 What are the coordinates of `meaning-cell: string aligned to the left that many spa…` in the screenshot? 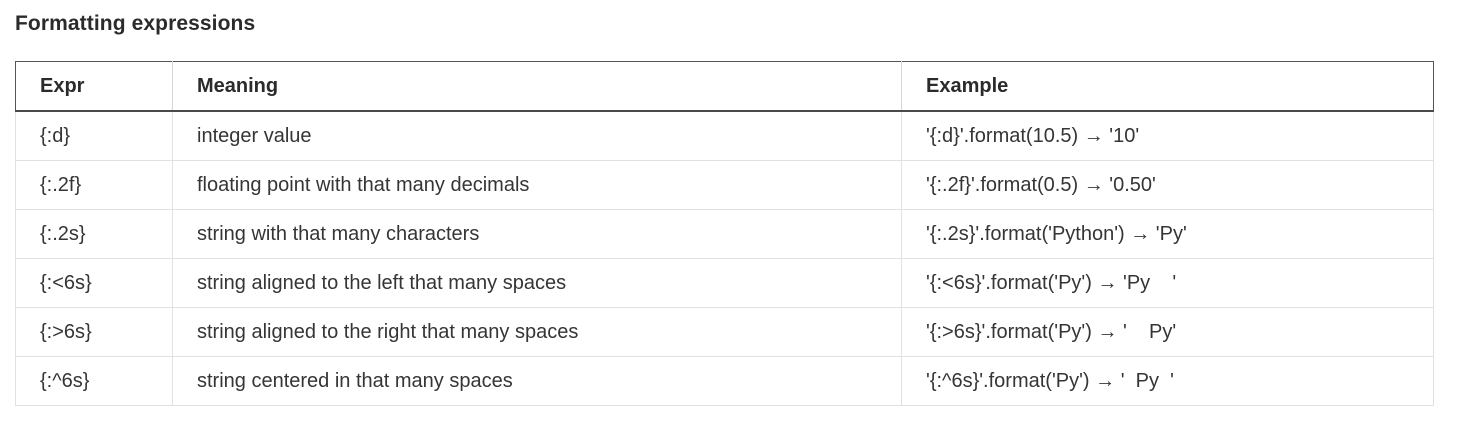 It's located at (537, 283).